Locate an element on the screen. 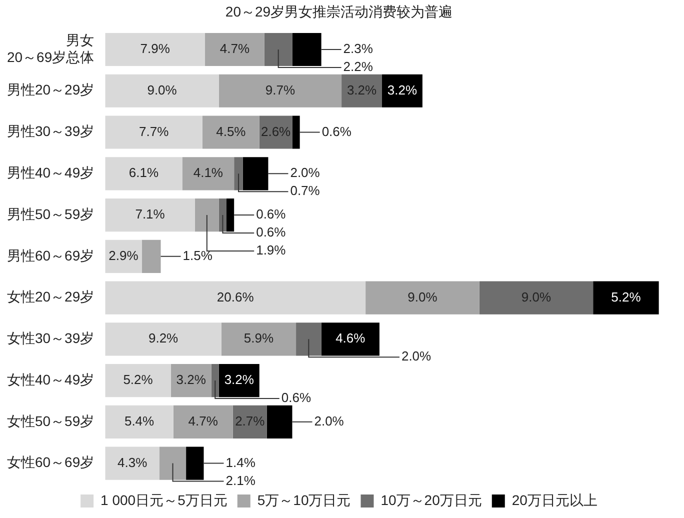 The height and width of the screenshot is (518, 684). data-label: 4.6% is located at coordinates (351, 338).